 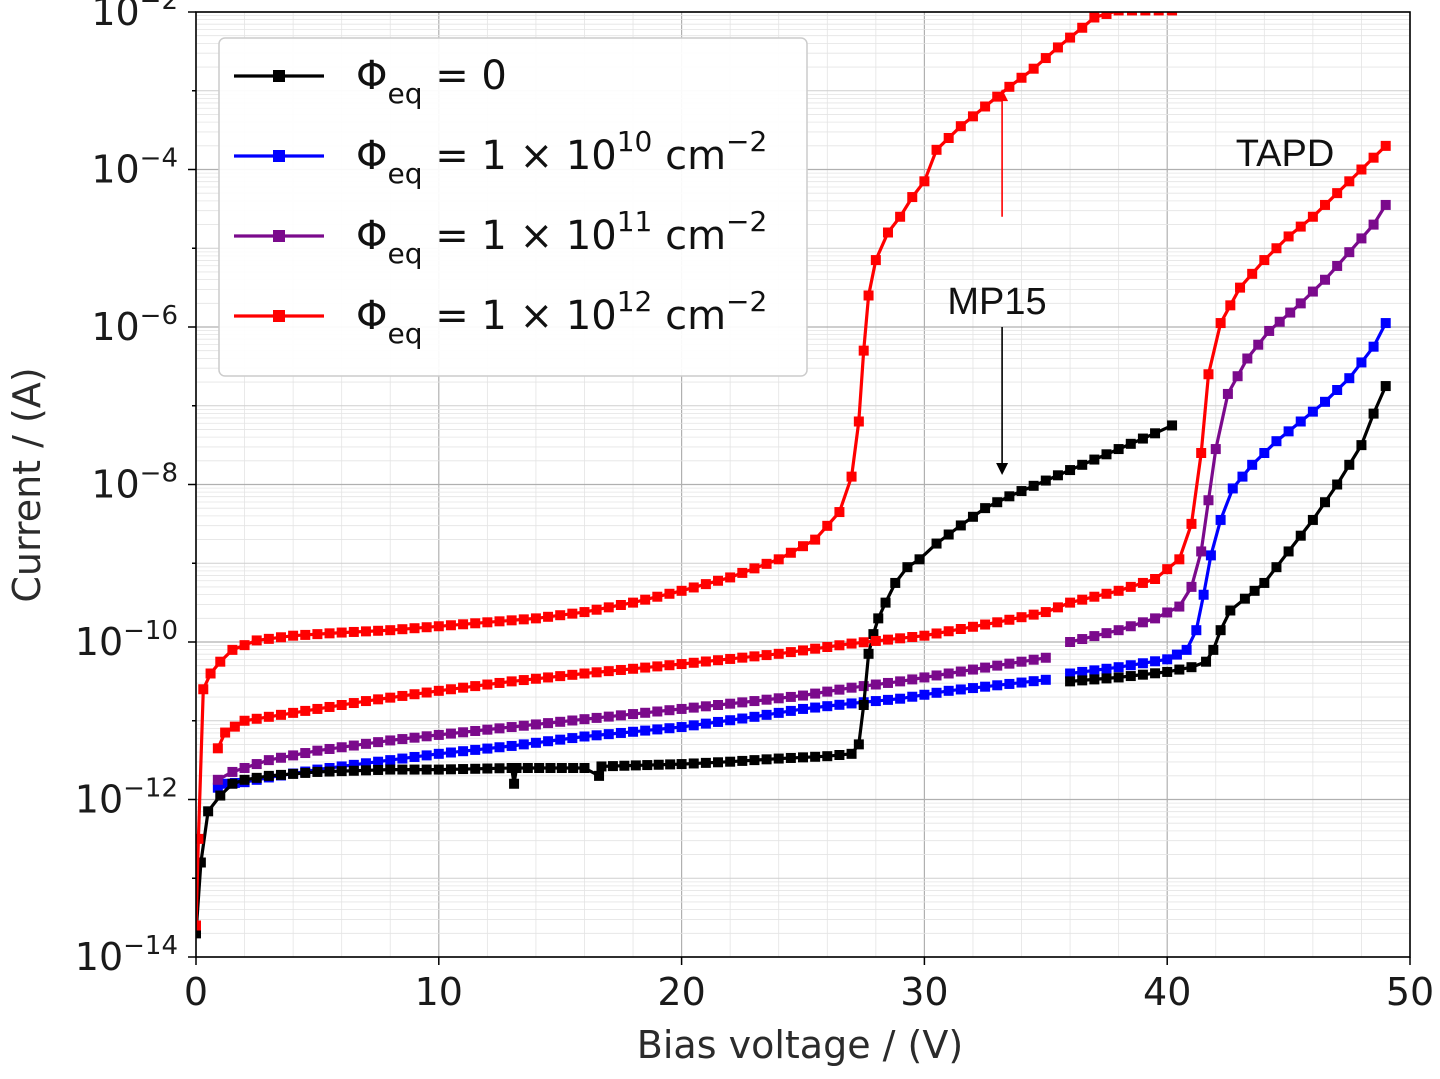 I want to click on y-tick-base: 10, so click(x=115, y=17).